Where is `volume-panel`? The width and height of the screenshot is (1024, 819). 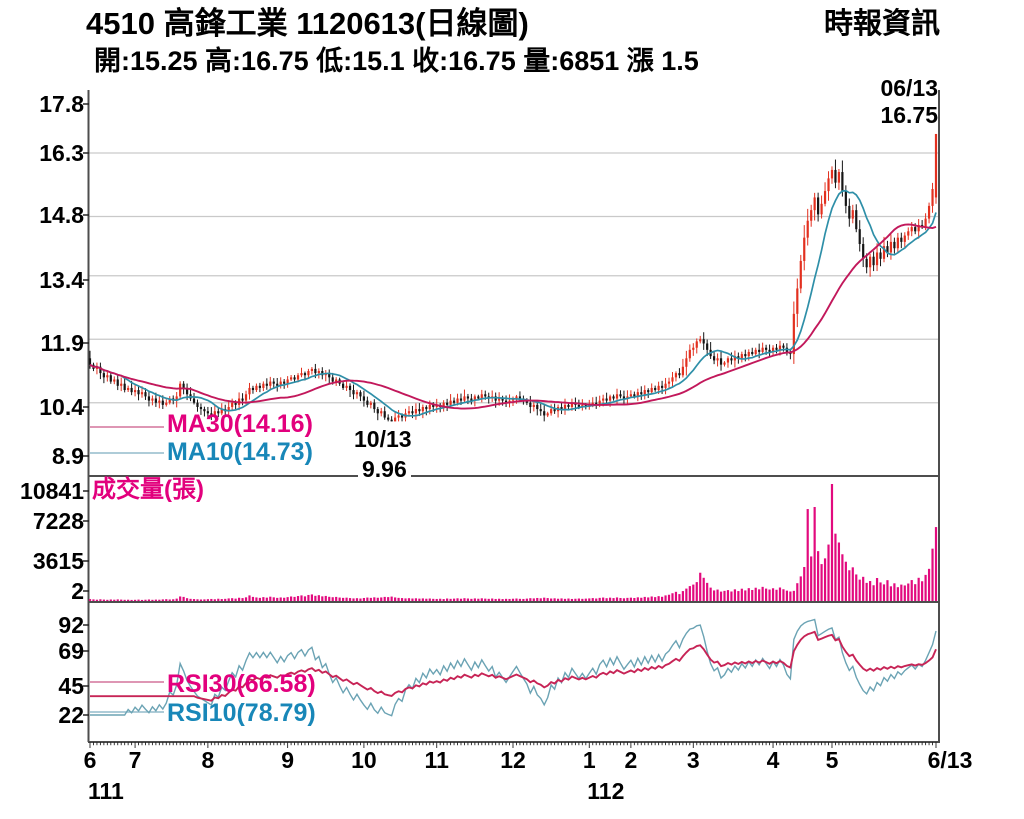 volume-panel is located at coordinates (513, 542).